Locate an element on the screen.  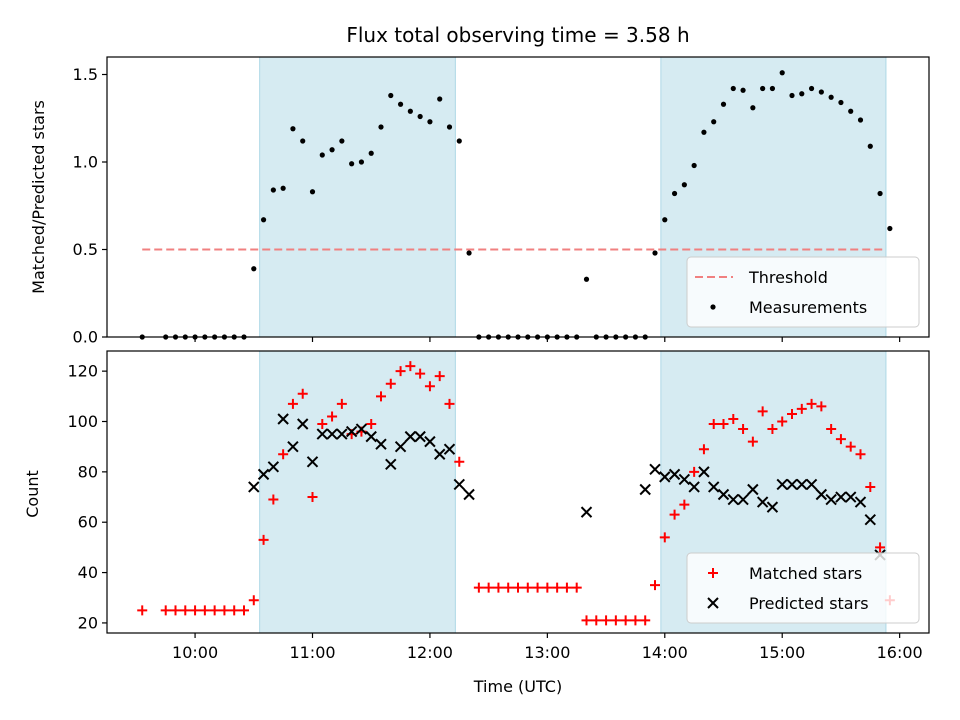
y-tick-label: 100 is located at coordinates (82, 421).